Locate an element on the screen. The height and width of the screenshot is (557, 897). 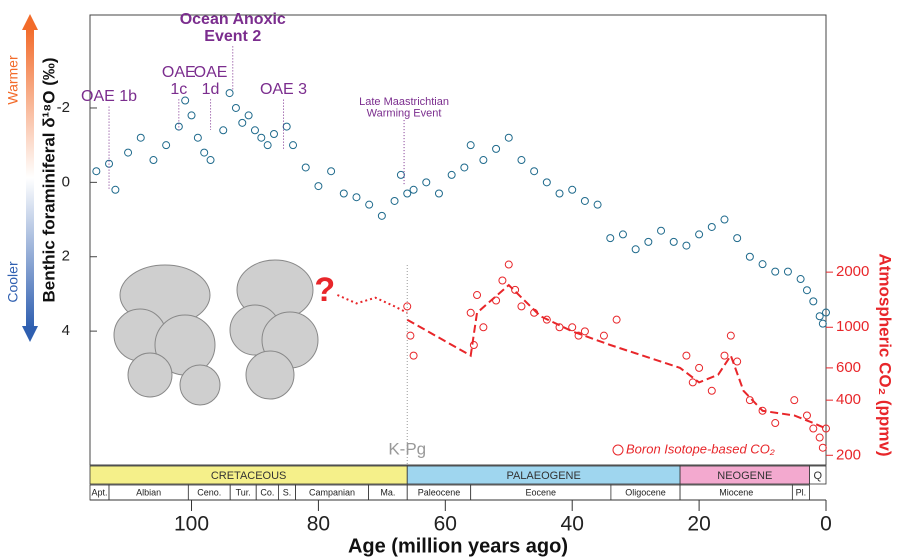
y-tick-label: 4 is located at coordinates (66, 330).